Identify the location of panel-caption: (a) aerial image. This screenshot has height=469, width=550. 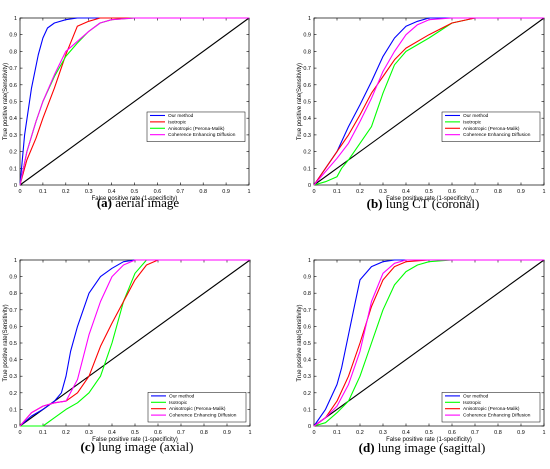
(138, 203).